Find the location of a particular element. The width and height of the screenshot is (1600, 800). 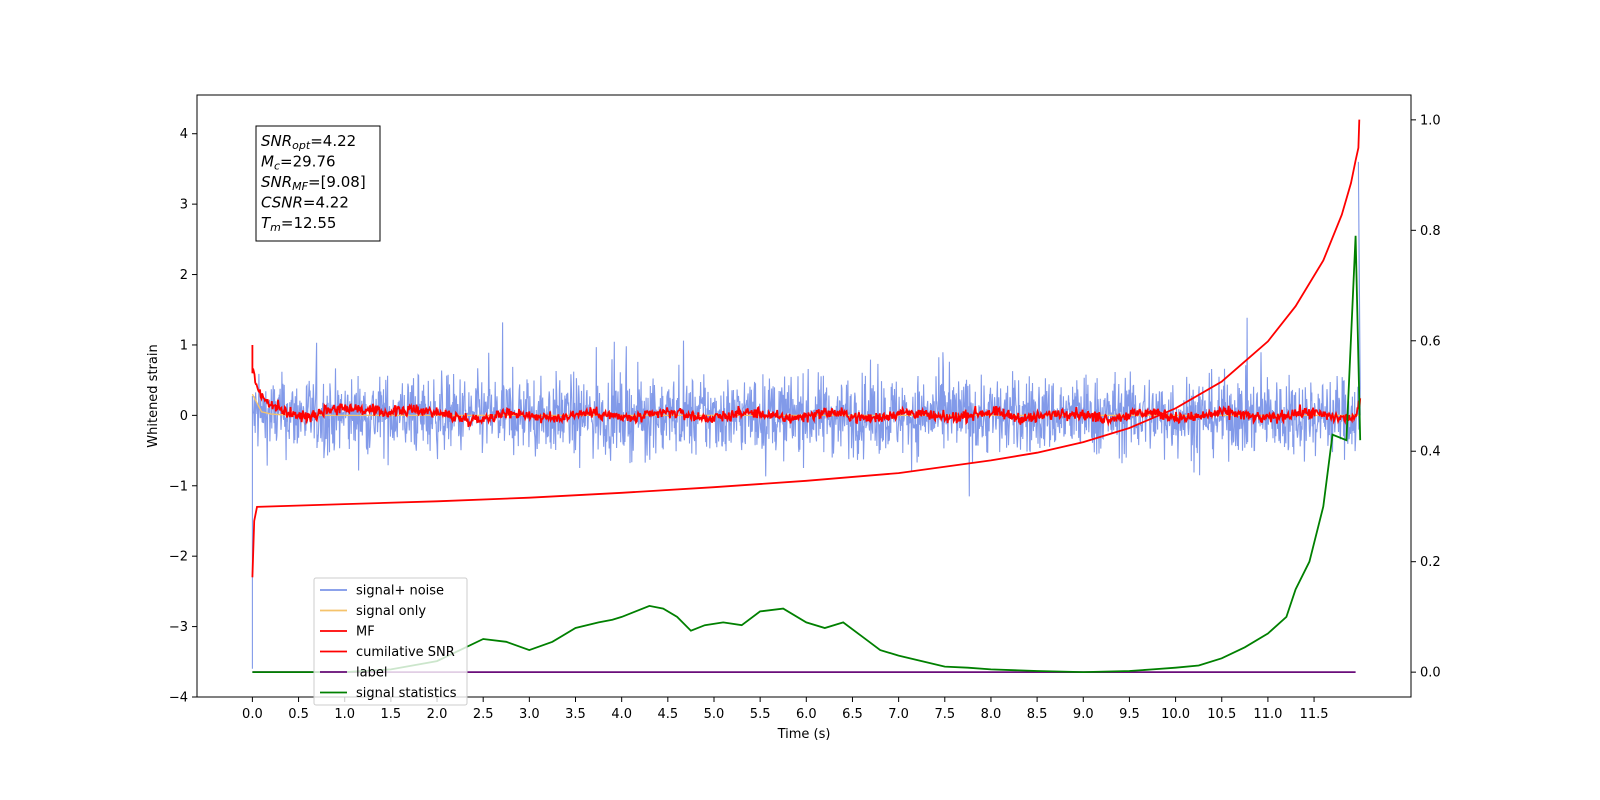

legend-label: signal+ noise is located at coordinates (400, 591).